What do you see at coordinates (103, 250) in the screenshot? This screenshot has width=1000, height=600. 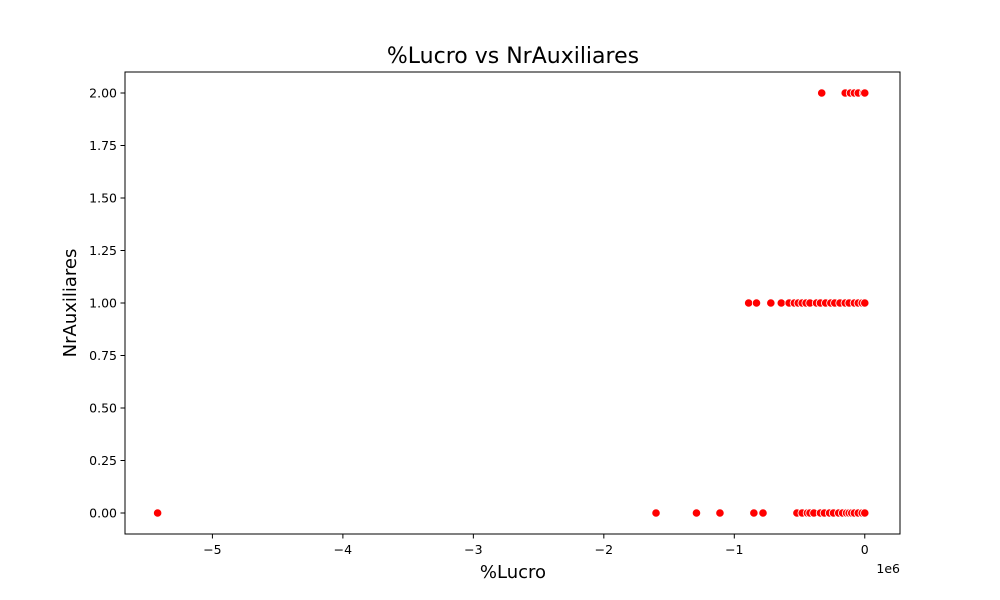 I see `y-tick-label: 1.25` at bounding box center [103, 250].